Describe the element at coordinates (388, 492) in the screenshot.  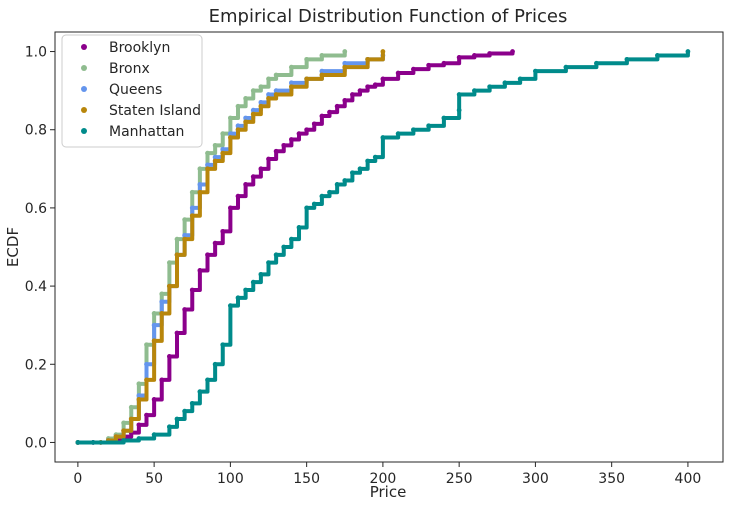
I see `x-axis-title: Price` at that location.